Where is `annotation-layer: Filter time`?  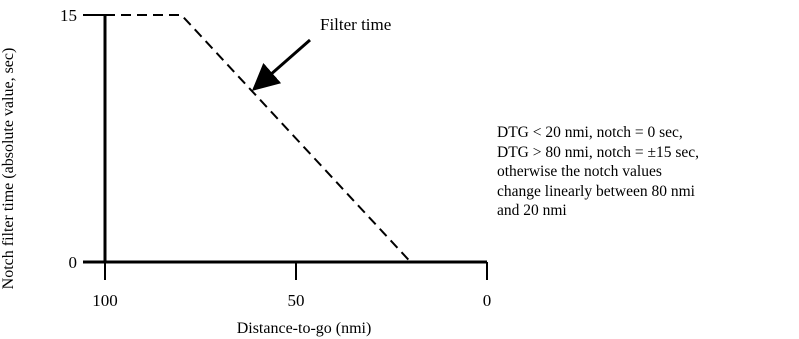 annotation-layer: Filter time is located at coordinates (321, 53).